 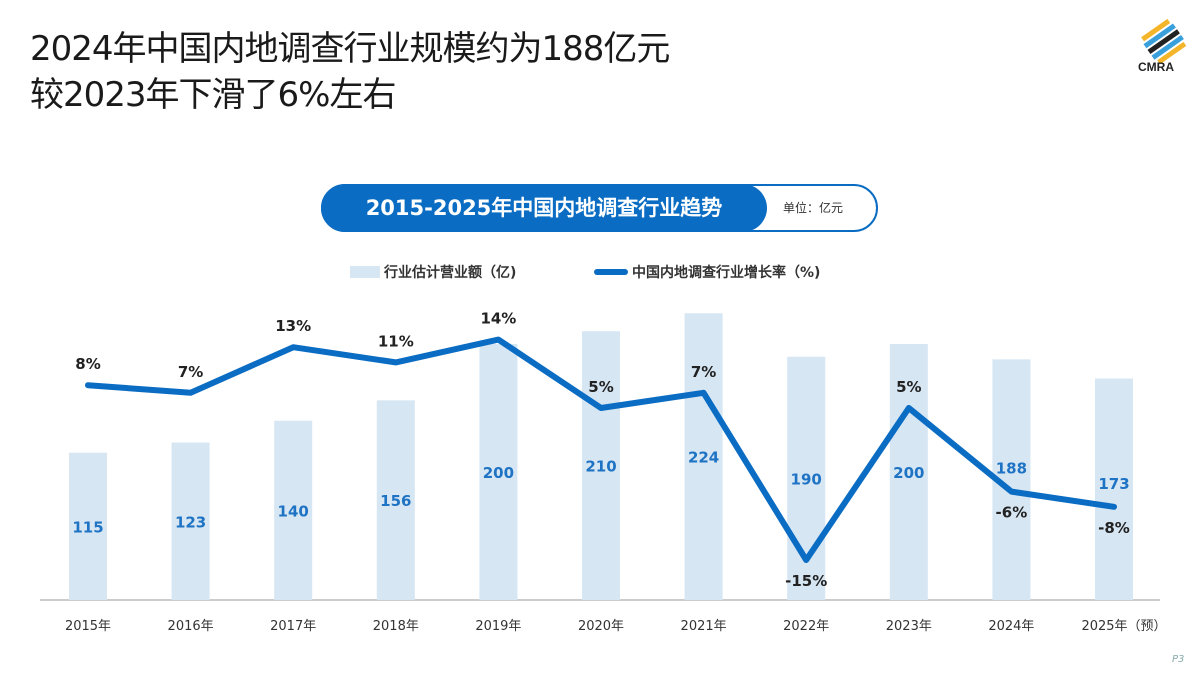 What do you see at coordinates (1012, 513) in the screenshot?
I see `growth-rate-label: -6%` at bounding box center [1012, 513].